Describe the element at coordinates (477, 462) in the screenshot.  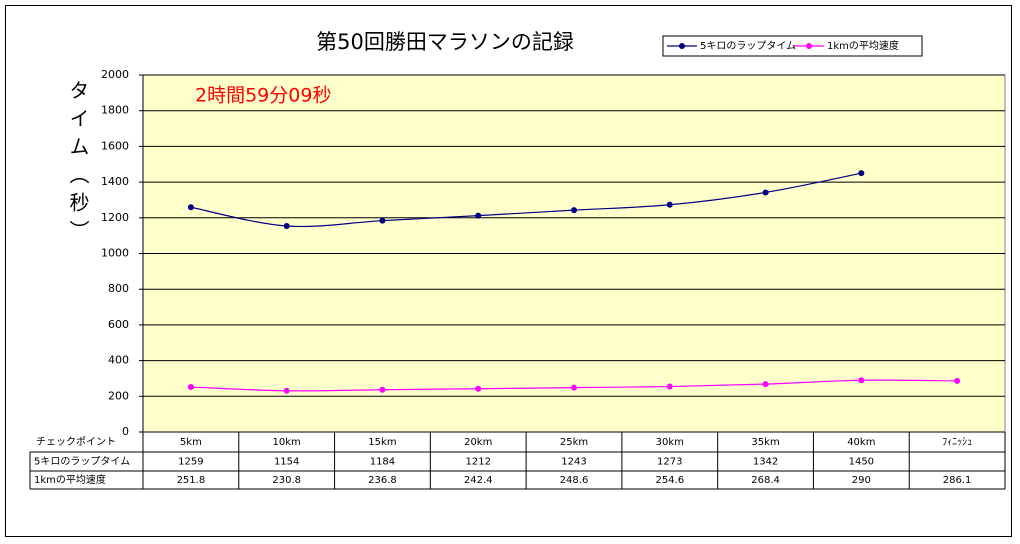
I see `table-cell: 1212` at that location.